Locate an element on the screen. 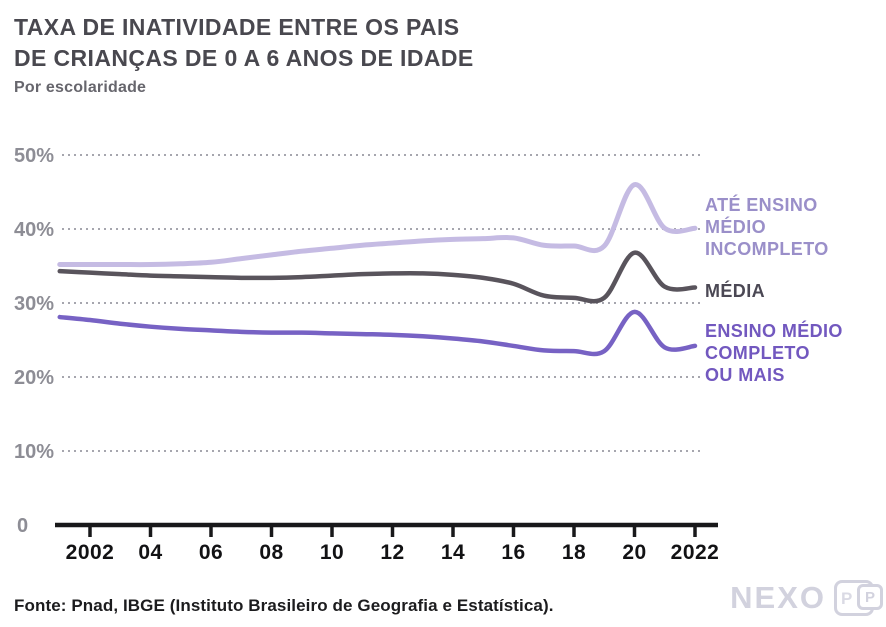 The height and width of the screenshot is (627, 886). x-tick-label: 16 is located at coordinates (513, 552).